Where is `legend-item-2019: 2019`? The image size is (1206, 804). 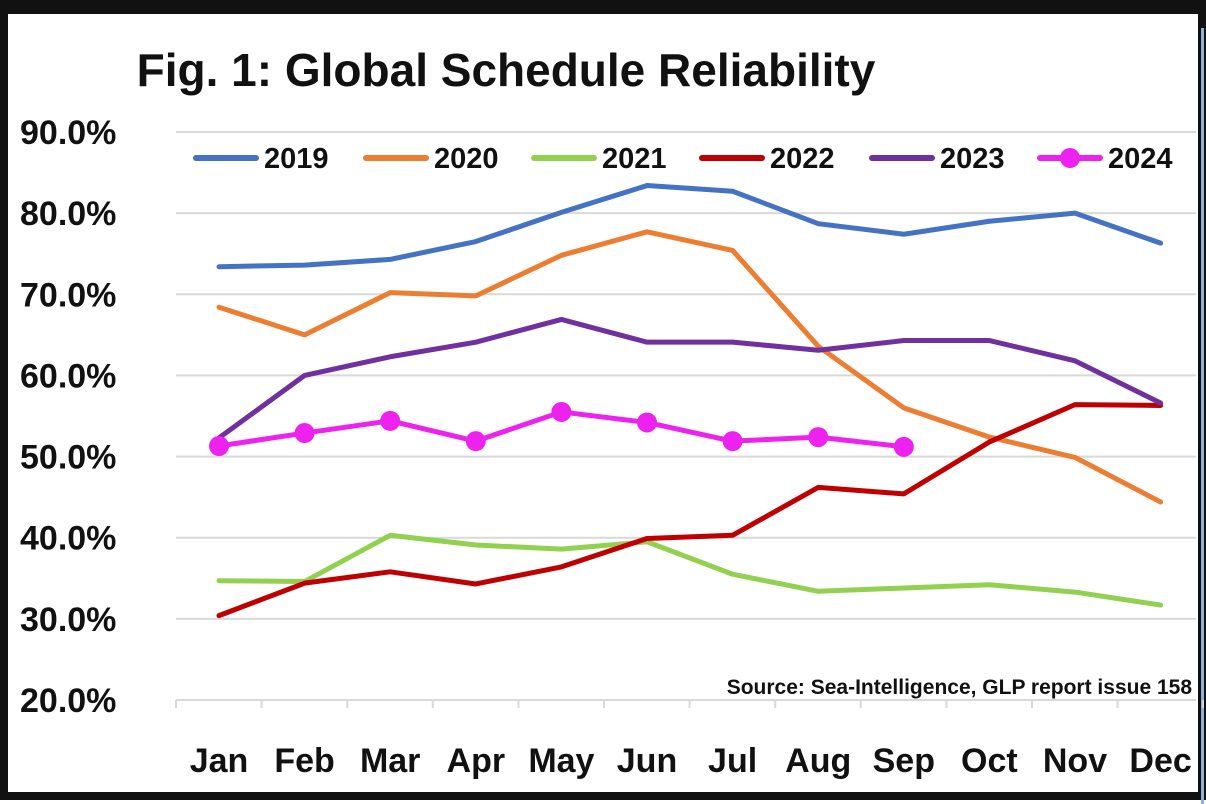
legend-item-2019: 2019 is located at coordinates (261, 159).